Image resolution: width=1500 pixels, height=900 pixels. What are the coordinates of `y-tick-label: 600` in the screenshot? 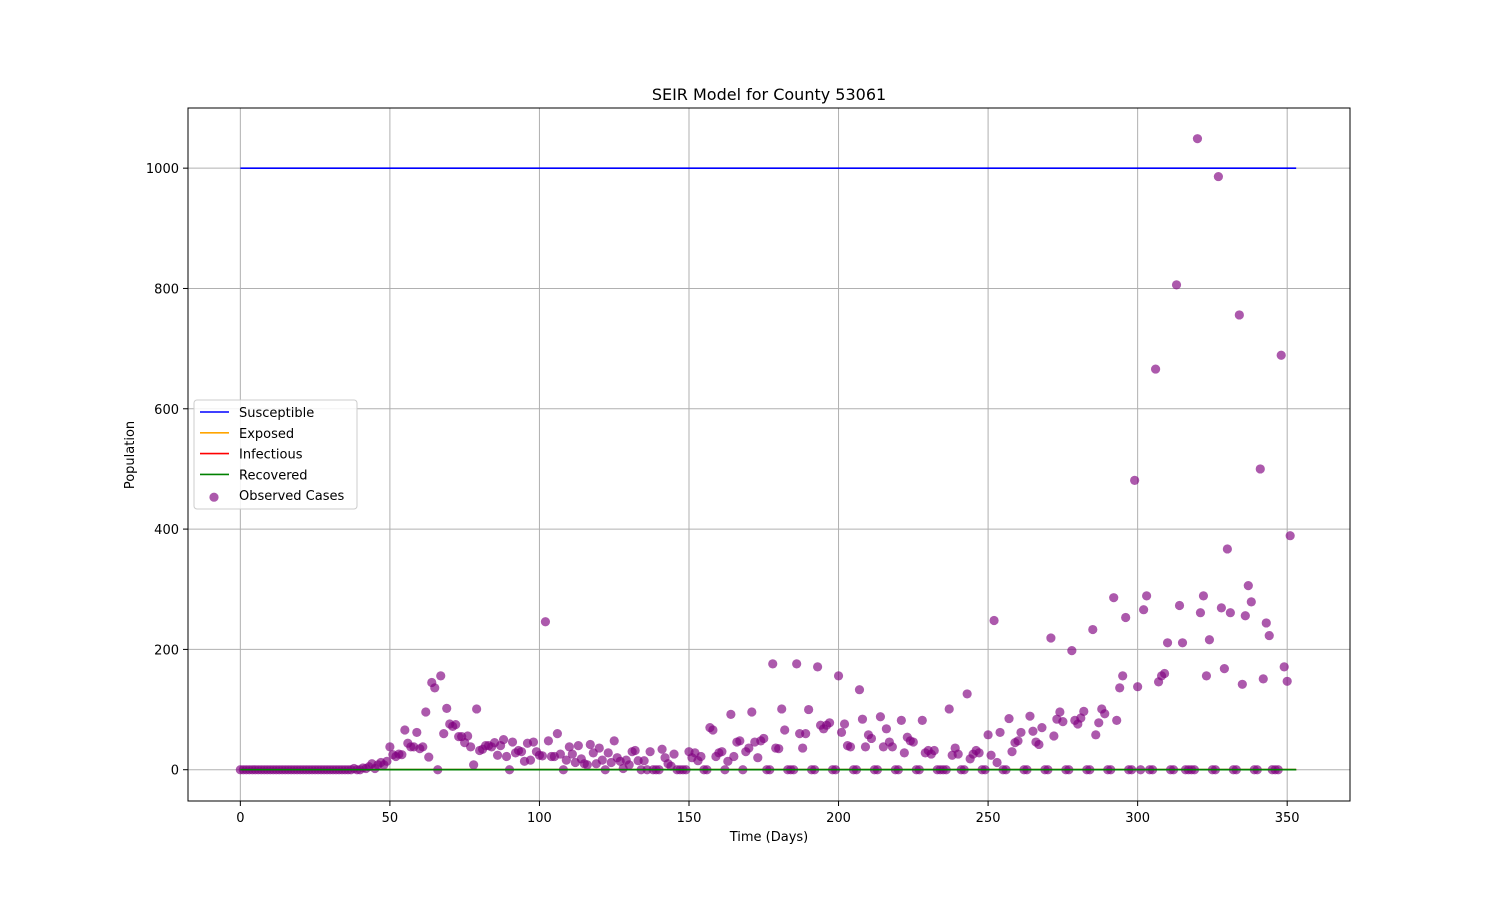 It's located at (166, 410).